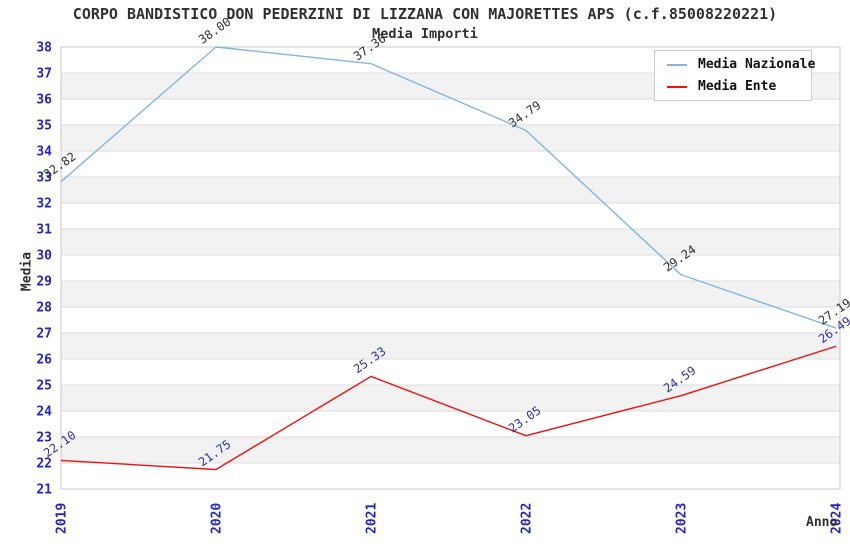 The height and width of the screenshot is (550, 850). What do you see at coordinates (44, 256) in the screenshot?
I see `y-tick-label: 30` at bounding box center [44, 256].